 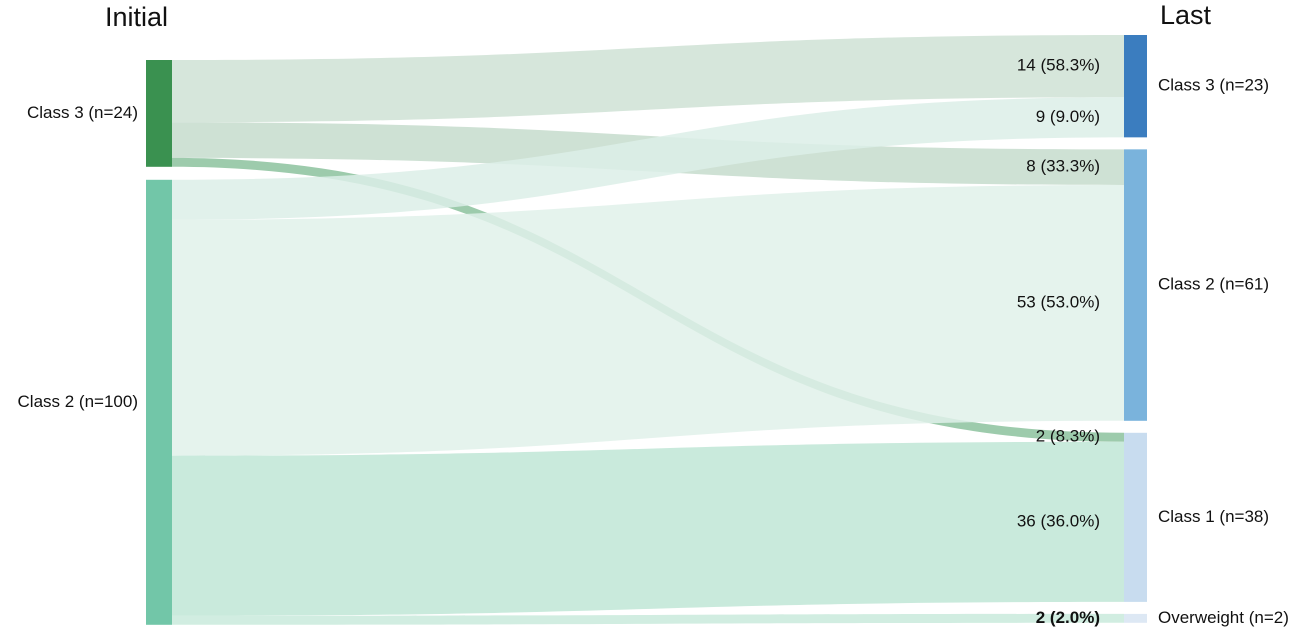 What do you see at coordinates (1058, 520) in the screenshot?
I see `link-label: 36 (36.0%)` at bounding box center [1058, 520].